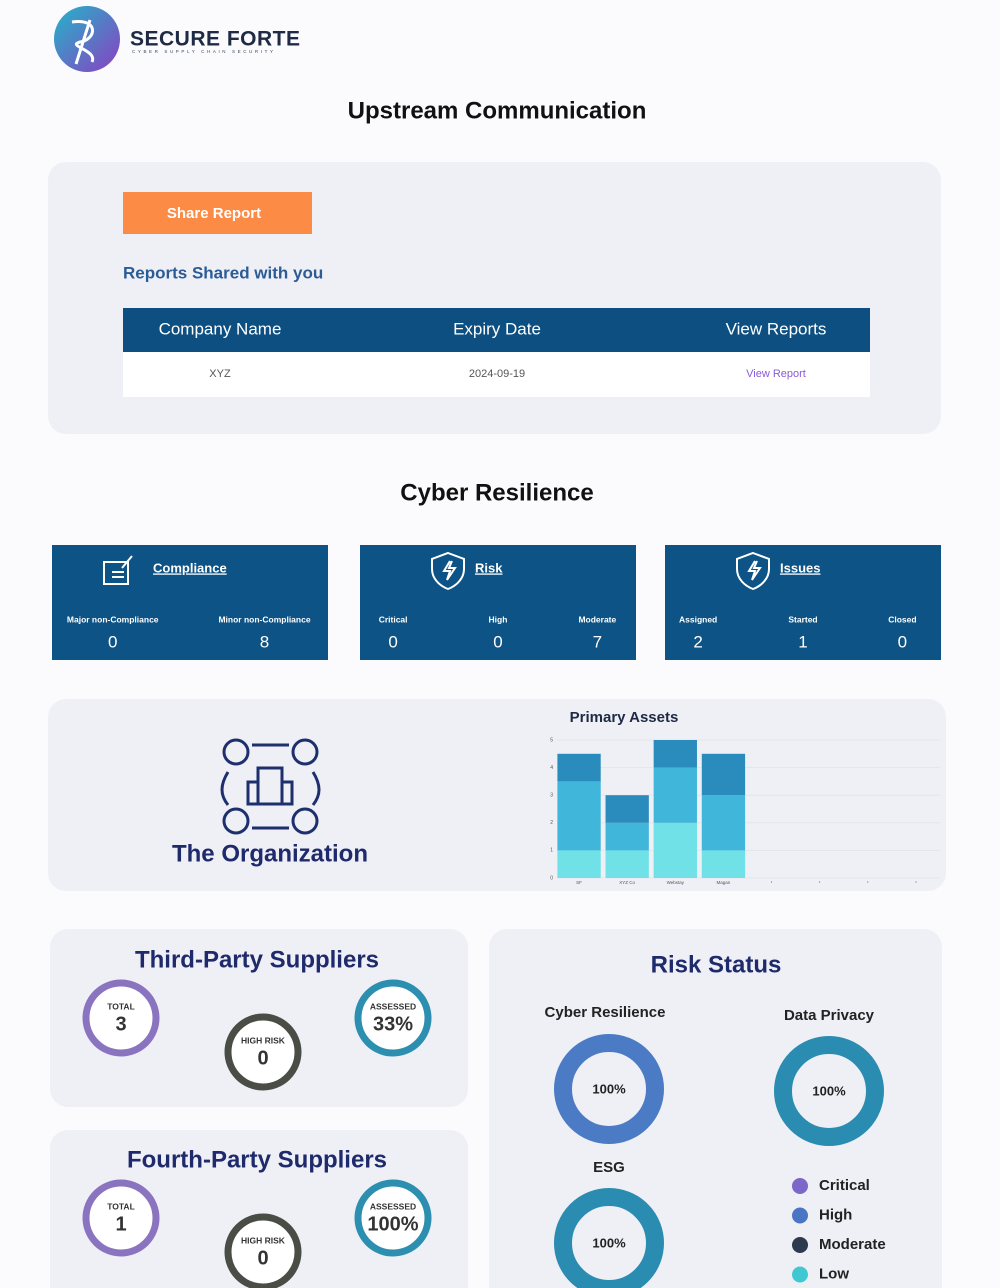 This screenshot has width=1000, height=1288. Describe the element at coordinates (83, 42) in the screenshot. I see `logo-mark` at that location.